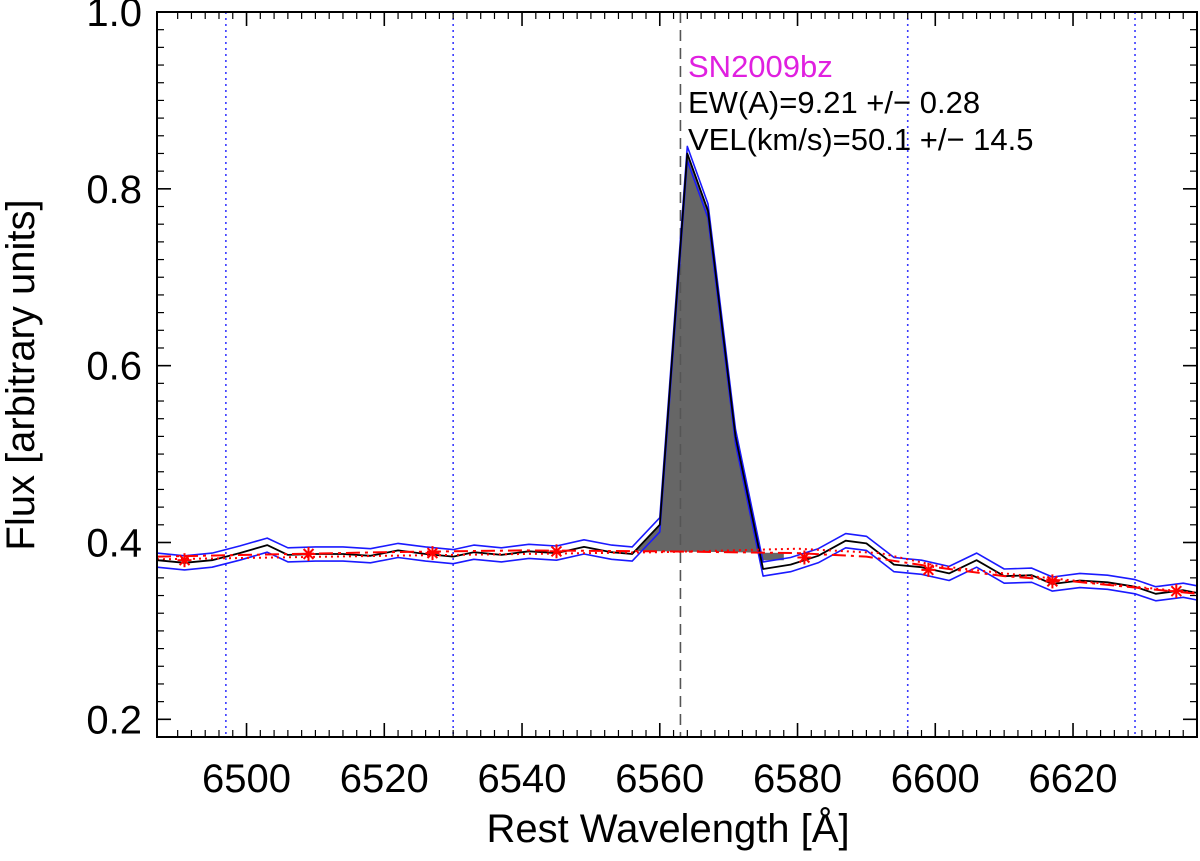  Describe the element at coordinates (114, 720) in the screenshot. I see `y-tick-label: 0.2` at that location.